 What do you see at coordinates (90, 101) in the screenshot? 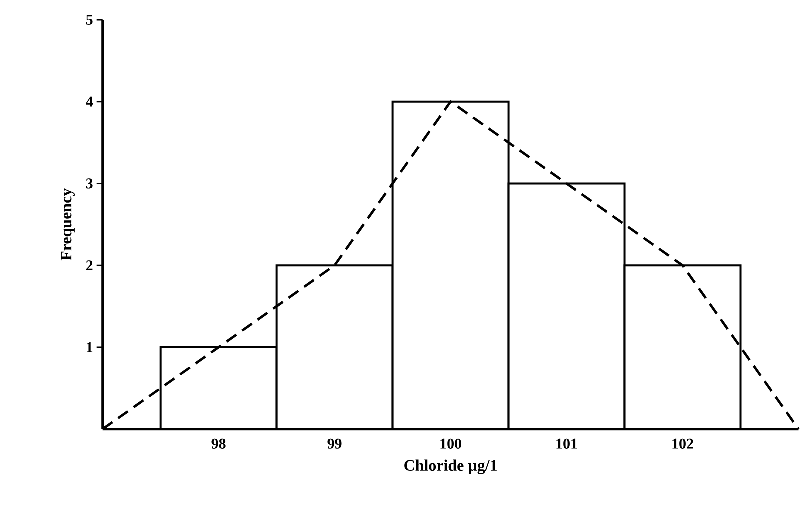
I see `y-tick-label: 4` at bounding box center [90, 101].